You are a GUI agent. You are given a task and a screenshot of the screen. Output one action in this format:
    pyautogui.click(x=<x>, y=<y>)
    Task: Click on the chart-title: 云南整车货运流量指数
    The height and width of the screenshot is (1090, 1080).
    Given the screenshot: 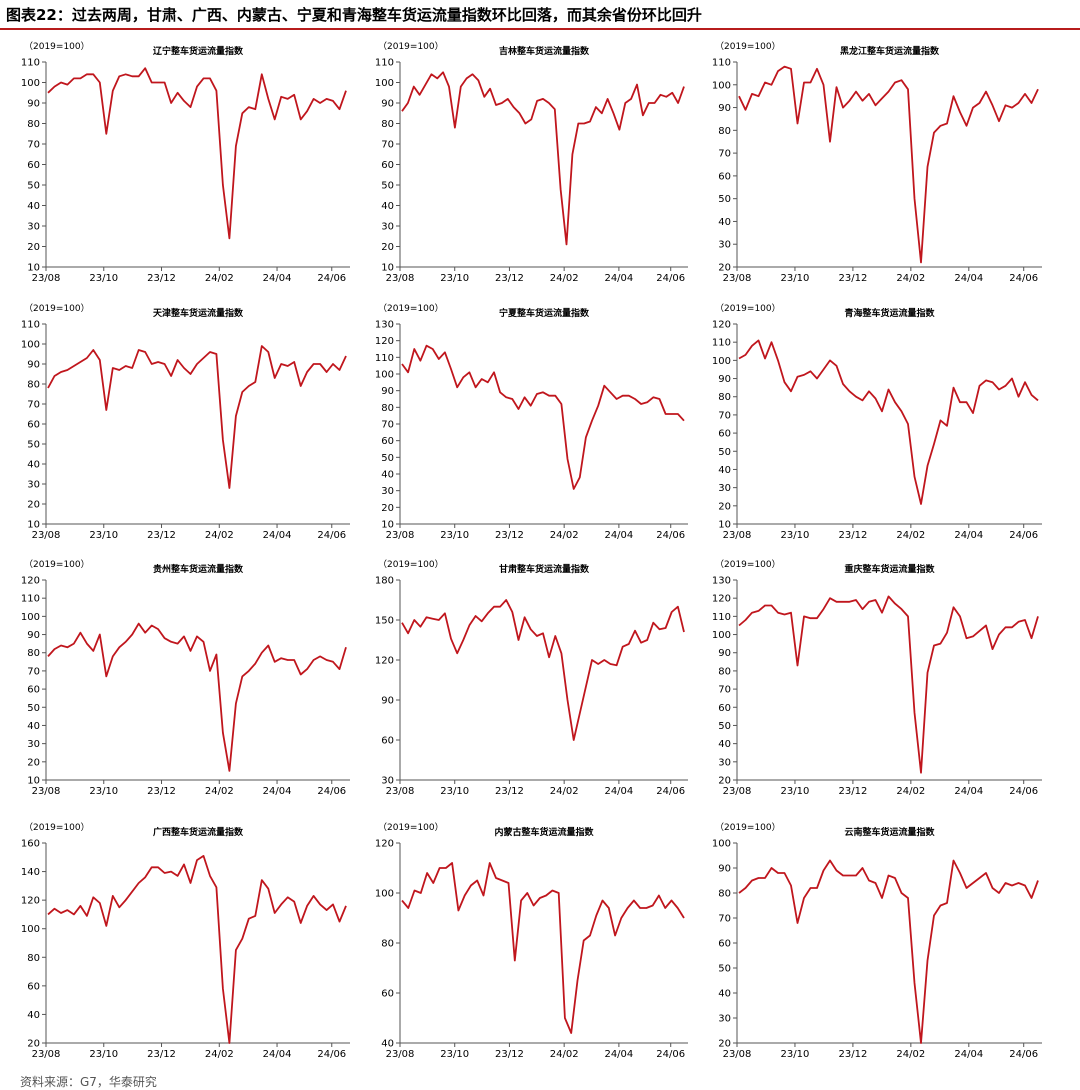 What is the action you would take?
    pyautogui.click(x=889, y=832)
    